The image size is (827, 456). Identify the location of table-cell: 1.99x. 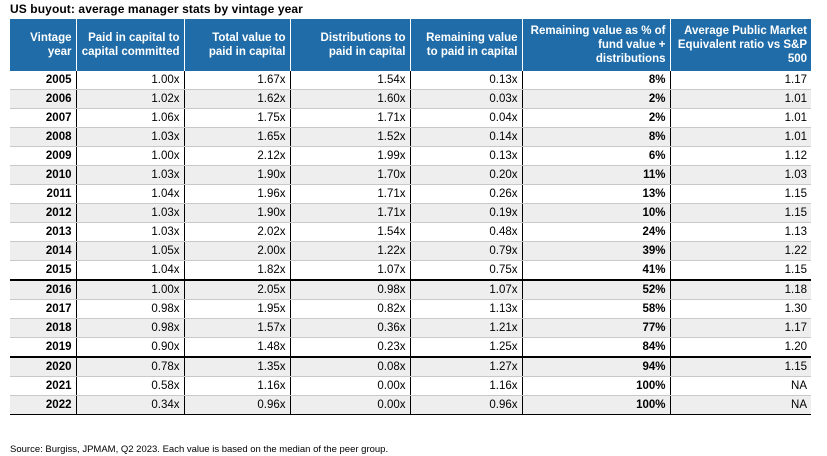
(349, 156).